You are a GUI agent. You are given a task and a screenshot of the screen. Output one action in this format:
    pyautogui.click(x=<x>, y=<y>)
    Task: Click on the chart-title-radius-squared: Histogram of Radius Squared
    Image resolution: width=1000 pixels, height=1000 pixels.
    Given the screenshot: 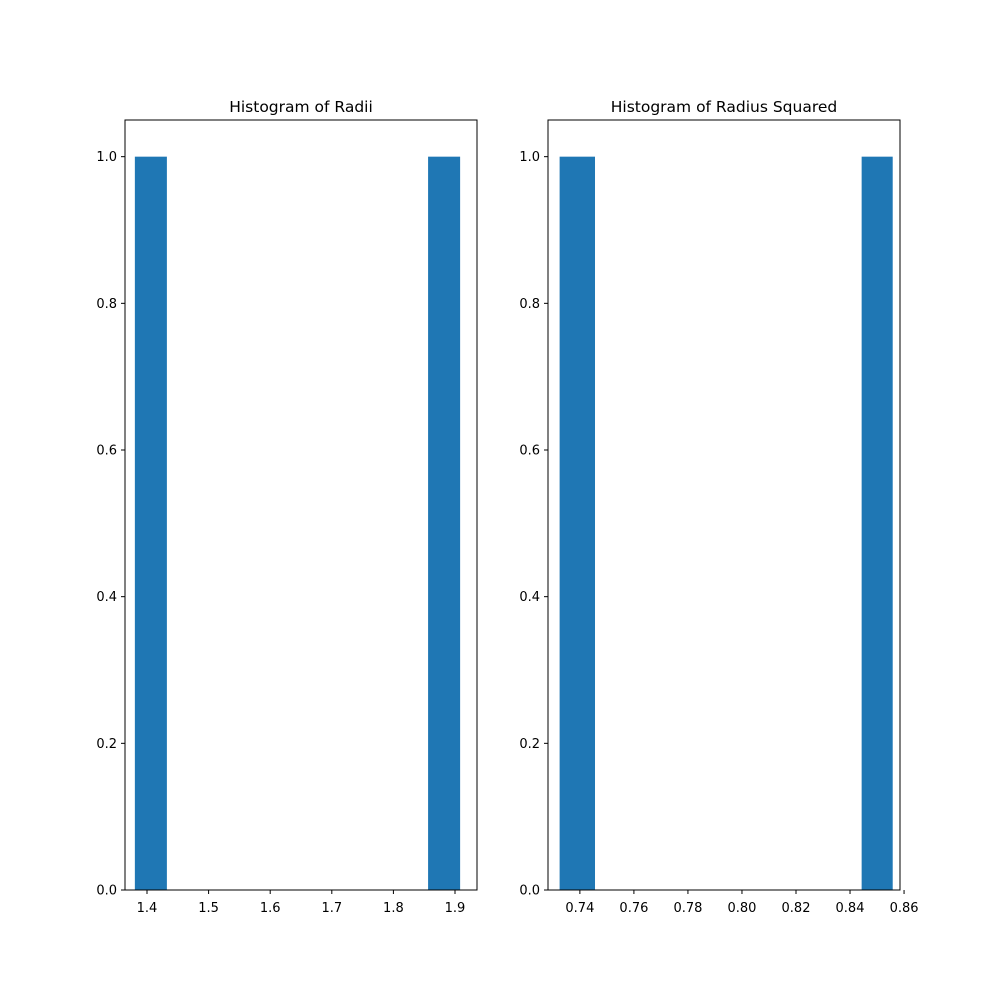 What is the action you would take?
    pyautogui.click(x=724, y=107)
    